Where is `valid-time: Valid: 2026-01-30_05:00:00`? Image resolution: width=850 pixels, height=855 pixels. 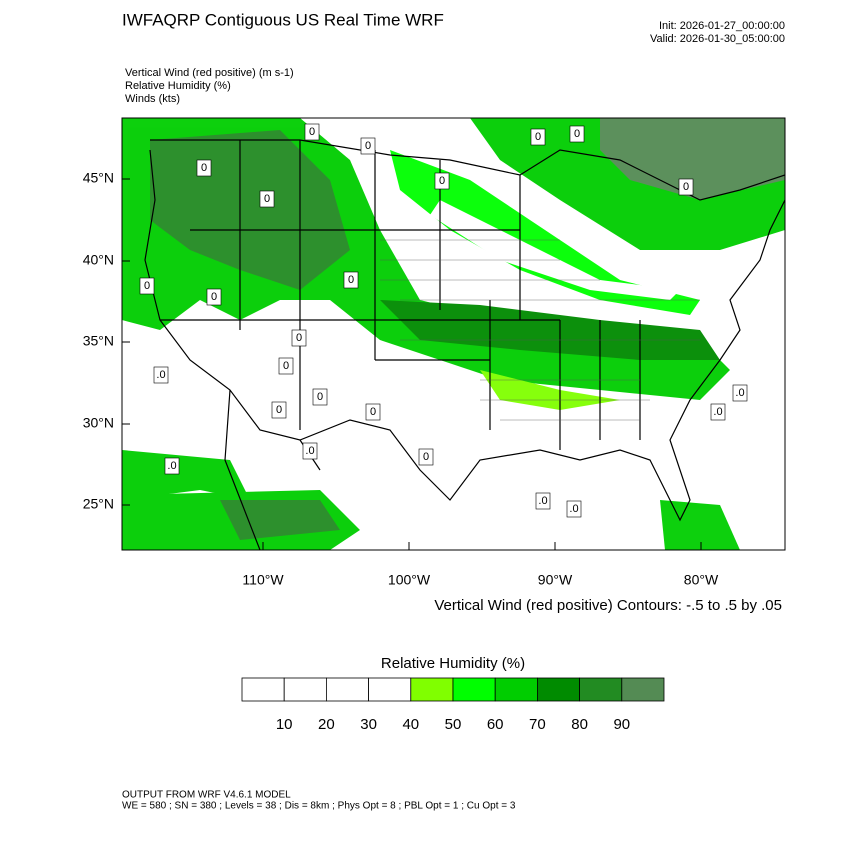
valid-time: Valid: 2026-01-30_05:00:00 is located at coordinates (717, 39).